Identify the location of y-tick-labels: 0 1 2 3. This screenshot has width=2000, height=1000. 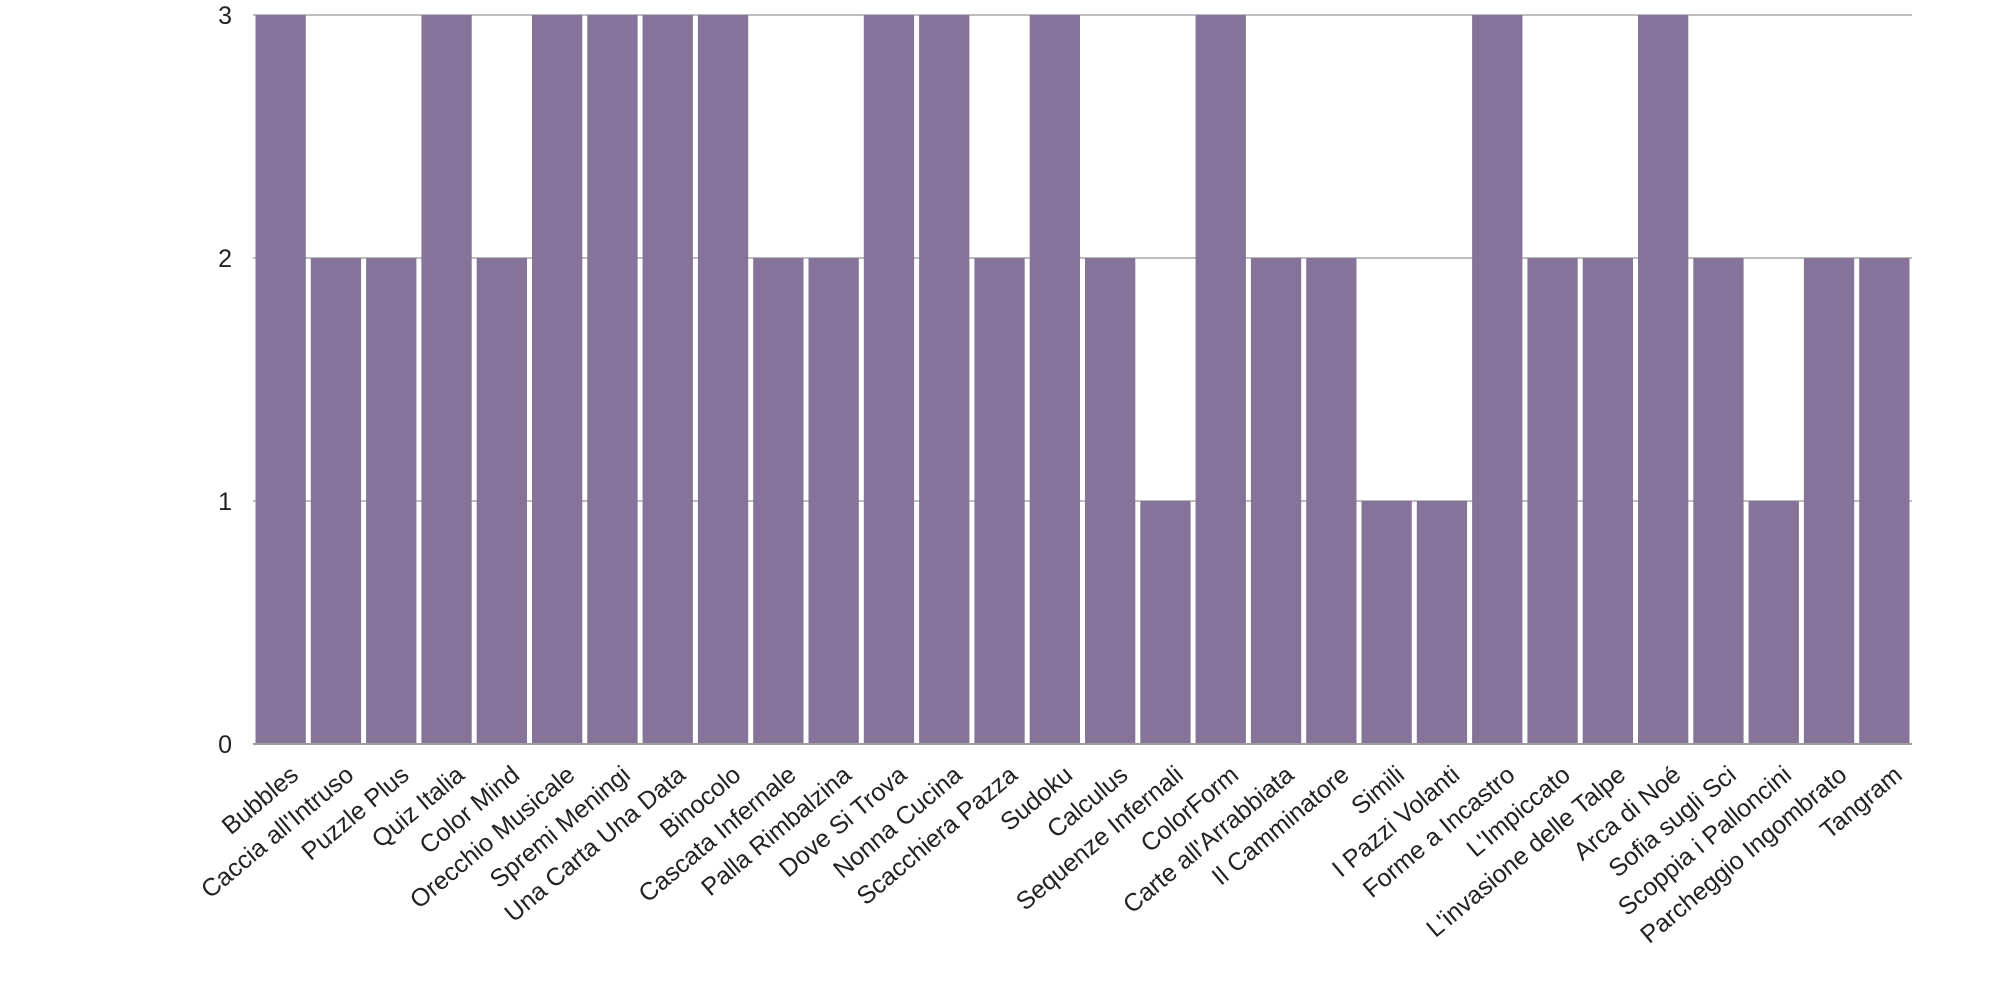
(225, 380).